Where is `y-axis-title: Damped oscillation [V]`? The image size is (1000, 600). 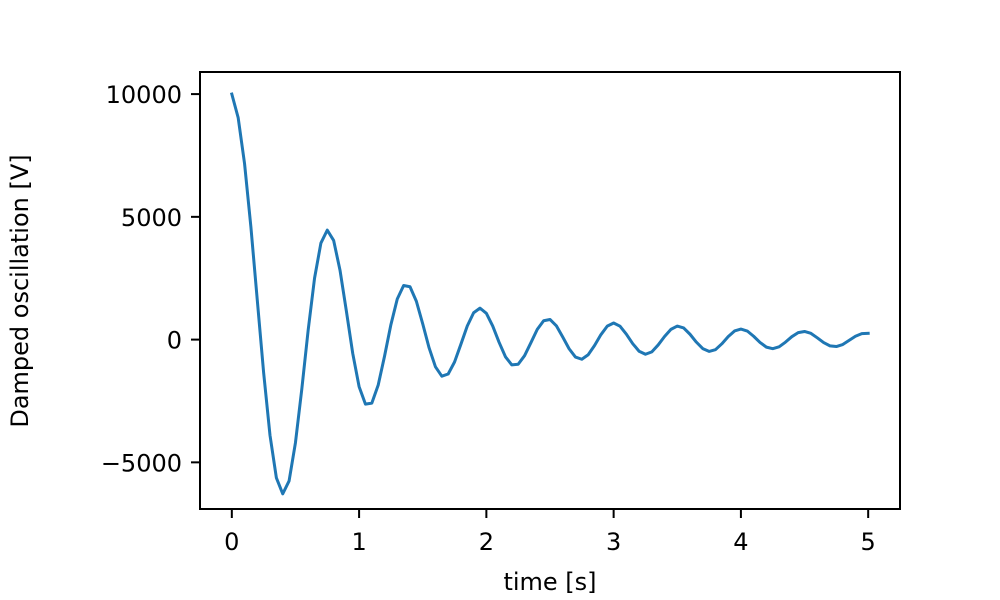
y-axis-title: Damped oscillation [V] is located at coordinates (20, 290).